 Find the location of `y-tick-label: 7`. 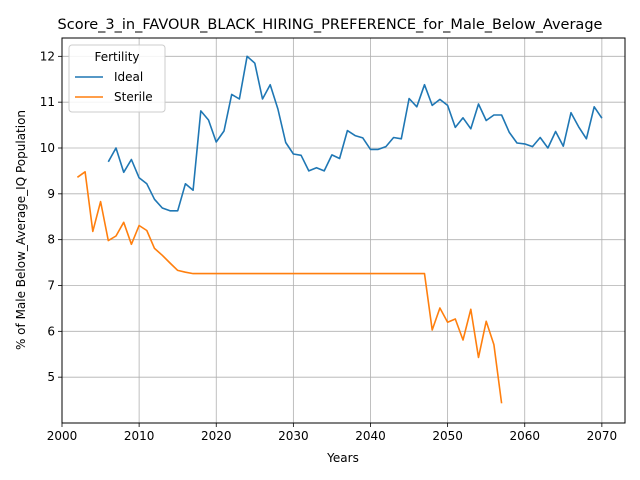

y-tick-label: 7 is located at coordinates (51, 286).